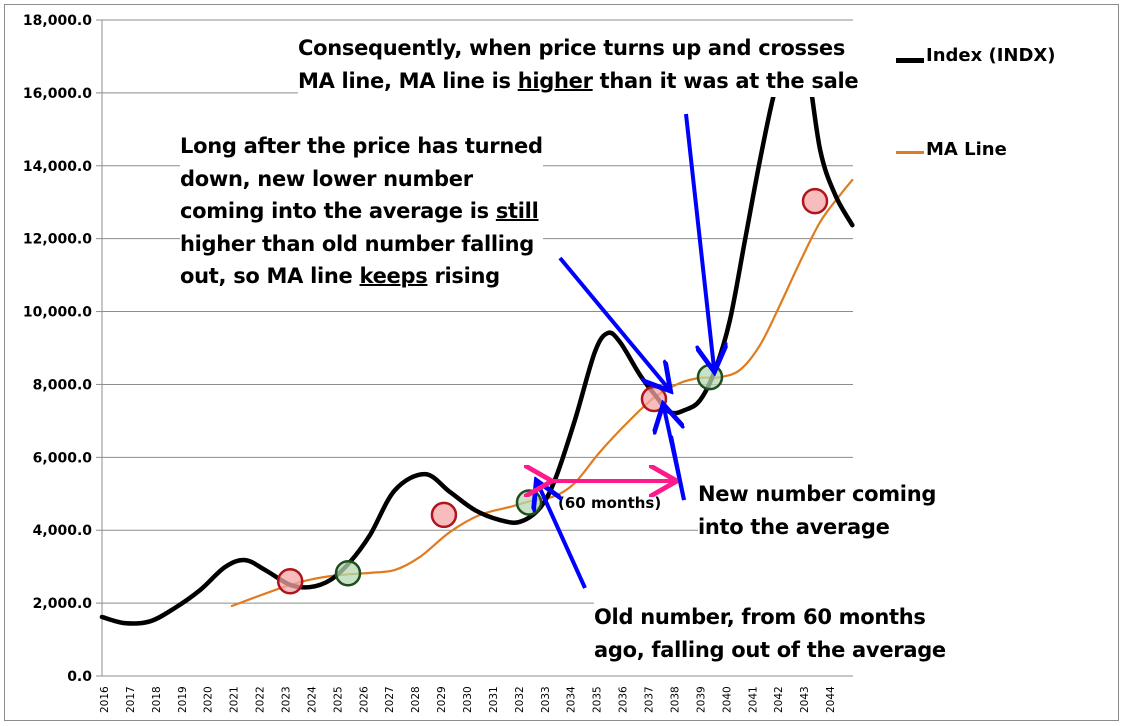 The image size is (1125, 726). What do you see at coordinates (57, 240) in the screenshot?
I see `y-tick-label: 12,000.0` at bounding box center [57, 240].